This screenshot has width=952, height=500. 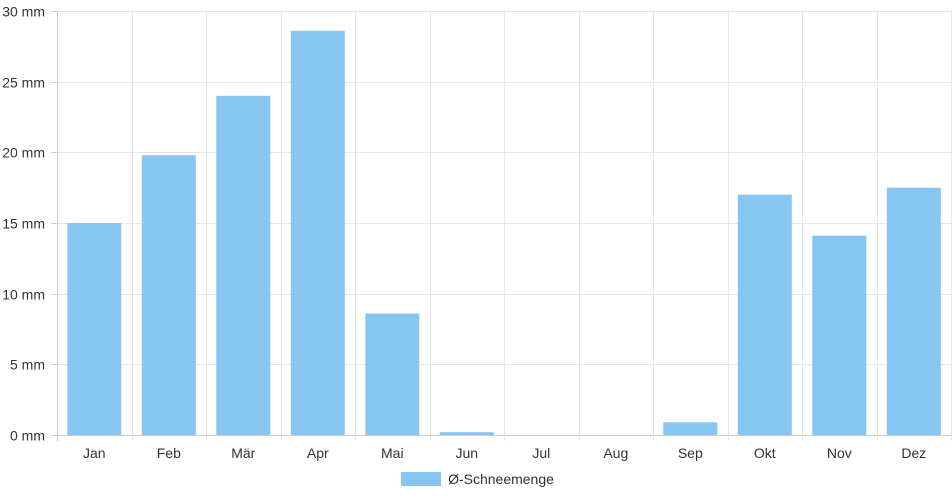 What do you see at coordinates (27, 365) in the screenshot?
I see `y-tick-label: 5 mm` at bounding box center [27, 365].